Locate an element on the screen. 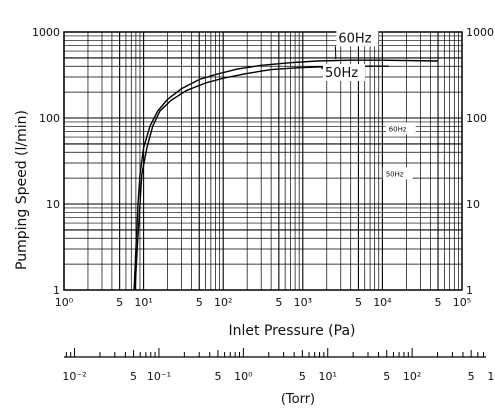 The image size is (495, 410). y-tick-labels-left: 1 10 100 1000 is located at coordinates (46, 161).